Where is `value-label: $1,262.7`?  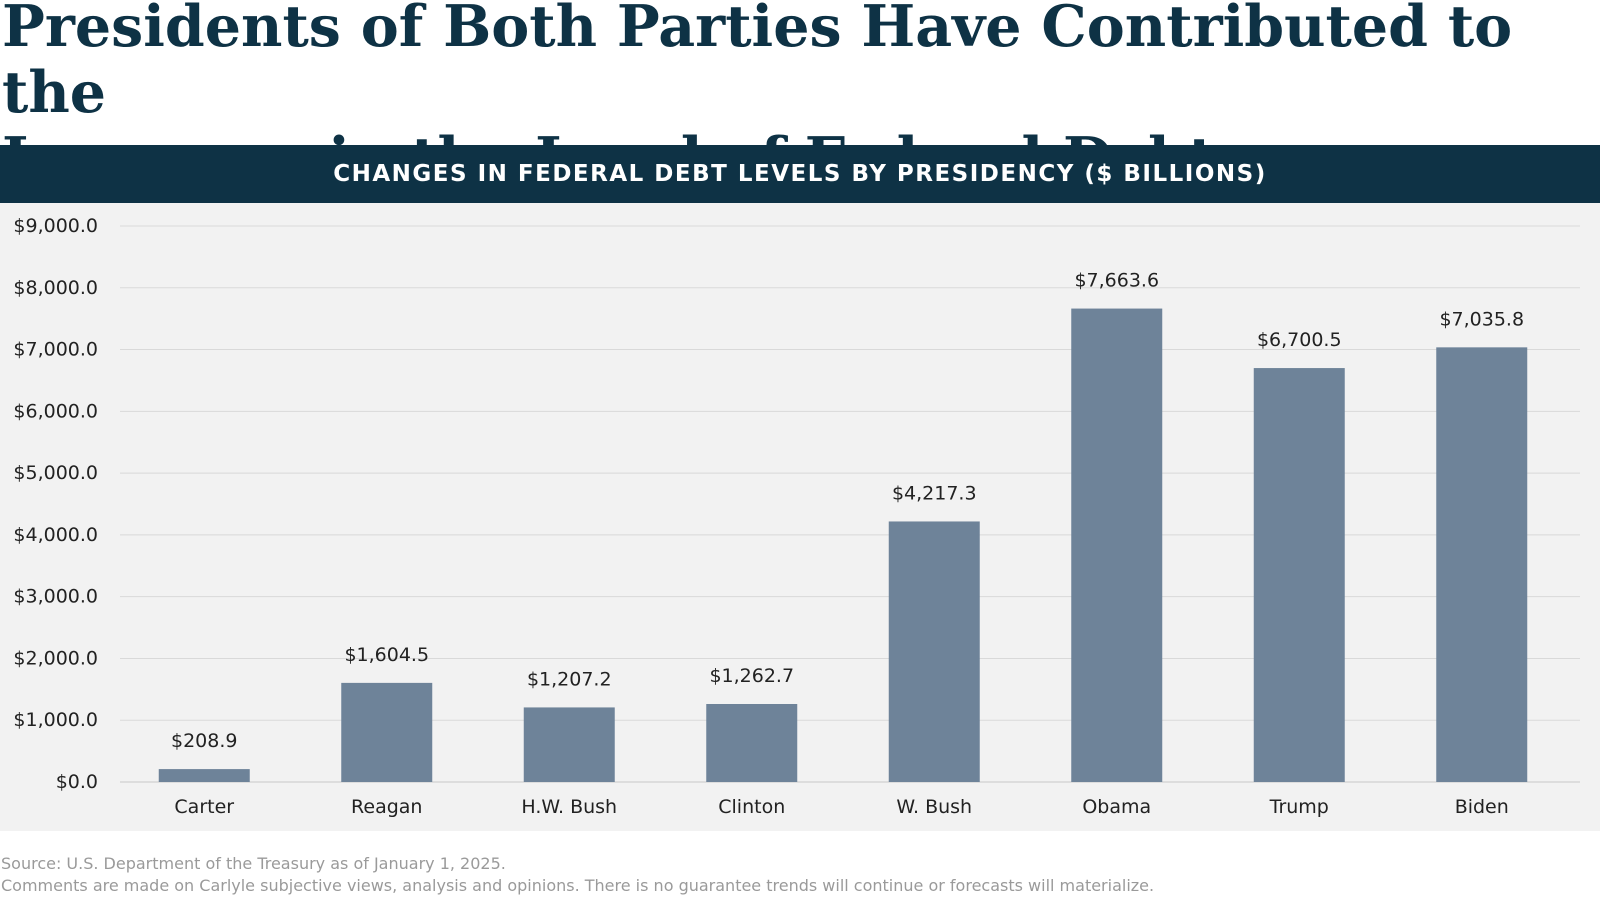
value-label: $1,262.7 is located at coordinates (751, 676).